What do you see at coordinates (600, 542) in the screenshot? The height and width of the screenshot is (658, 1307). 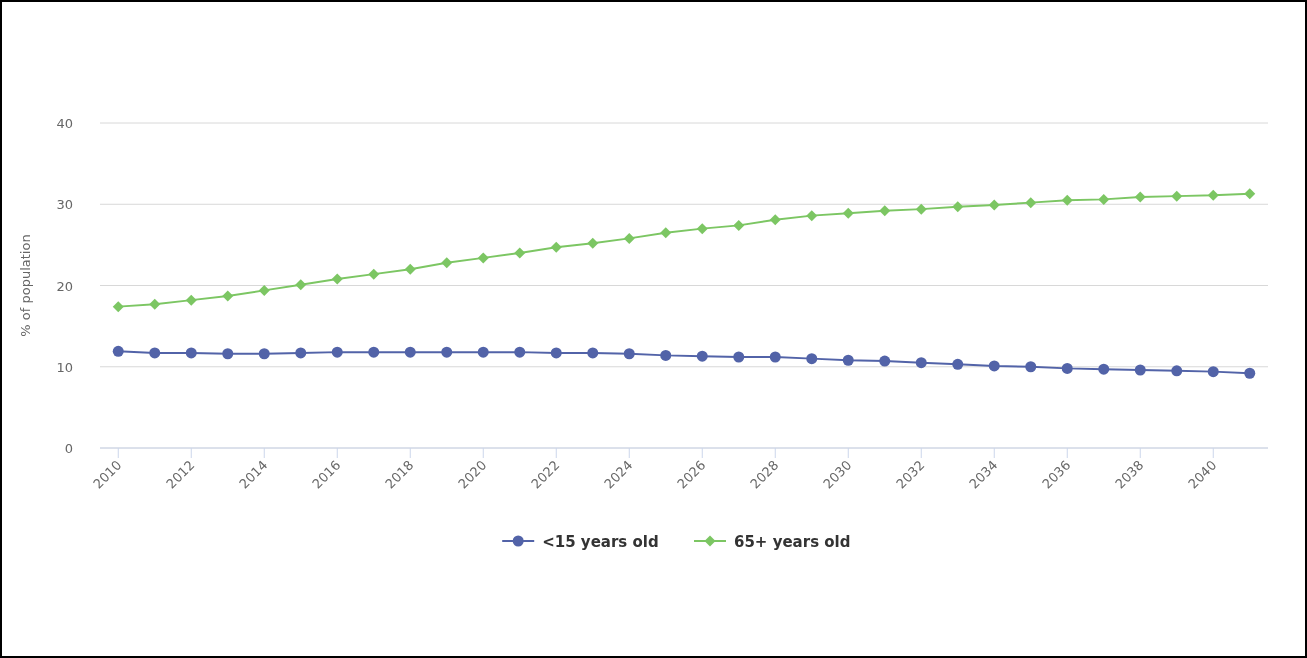 I see `legend-label: <15 years old` at bounding box center [600, 542].